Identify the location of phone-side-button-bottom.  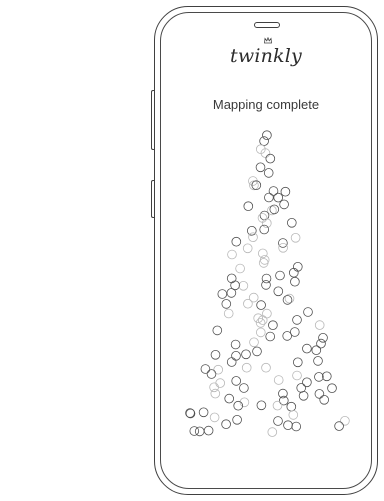
(152, 199).